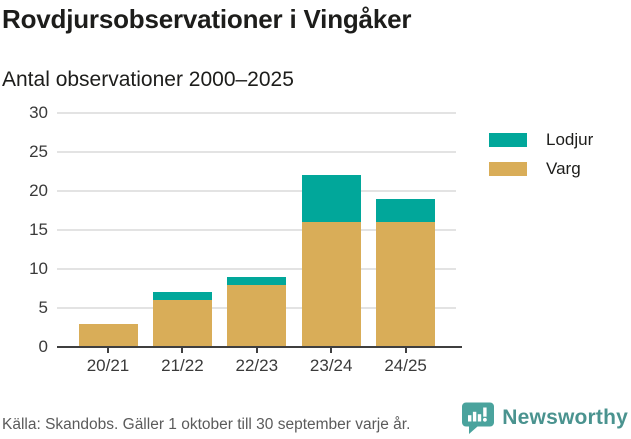 The height and width of the screenshot is (439, 631). Describe the element at coordinates (148, 79) in the screenshot. I see `chart-subtitle: Antal observationer 2000–2025` at that location.